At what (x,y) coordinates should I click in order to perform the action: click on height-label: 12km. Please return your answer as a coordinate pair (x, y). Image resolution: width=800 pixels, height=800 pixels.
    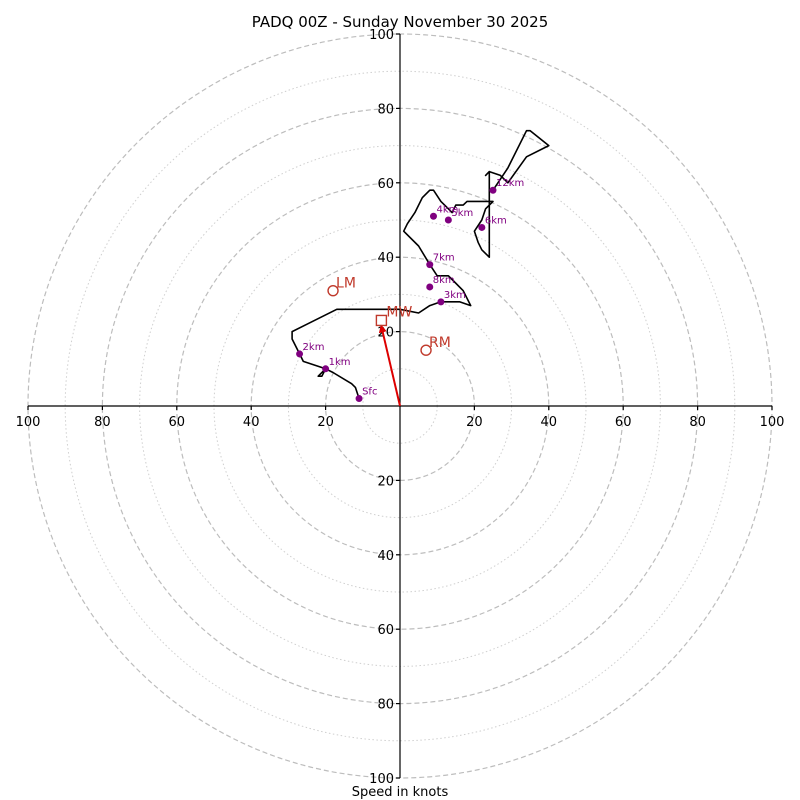
    Looking at the image, I should click on (510, 183).